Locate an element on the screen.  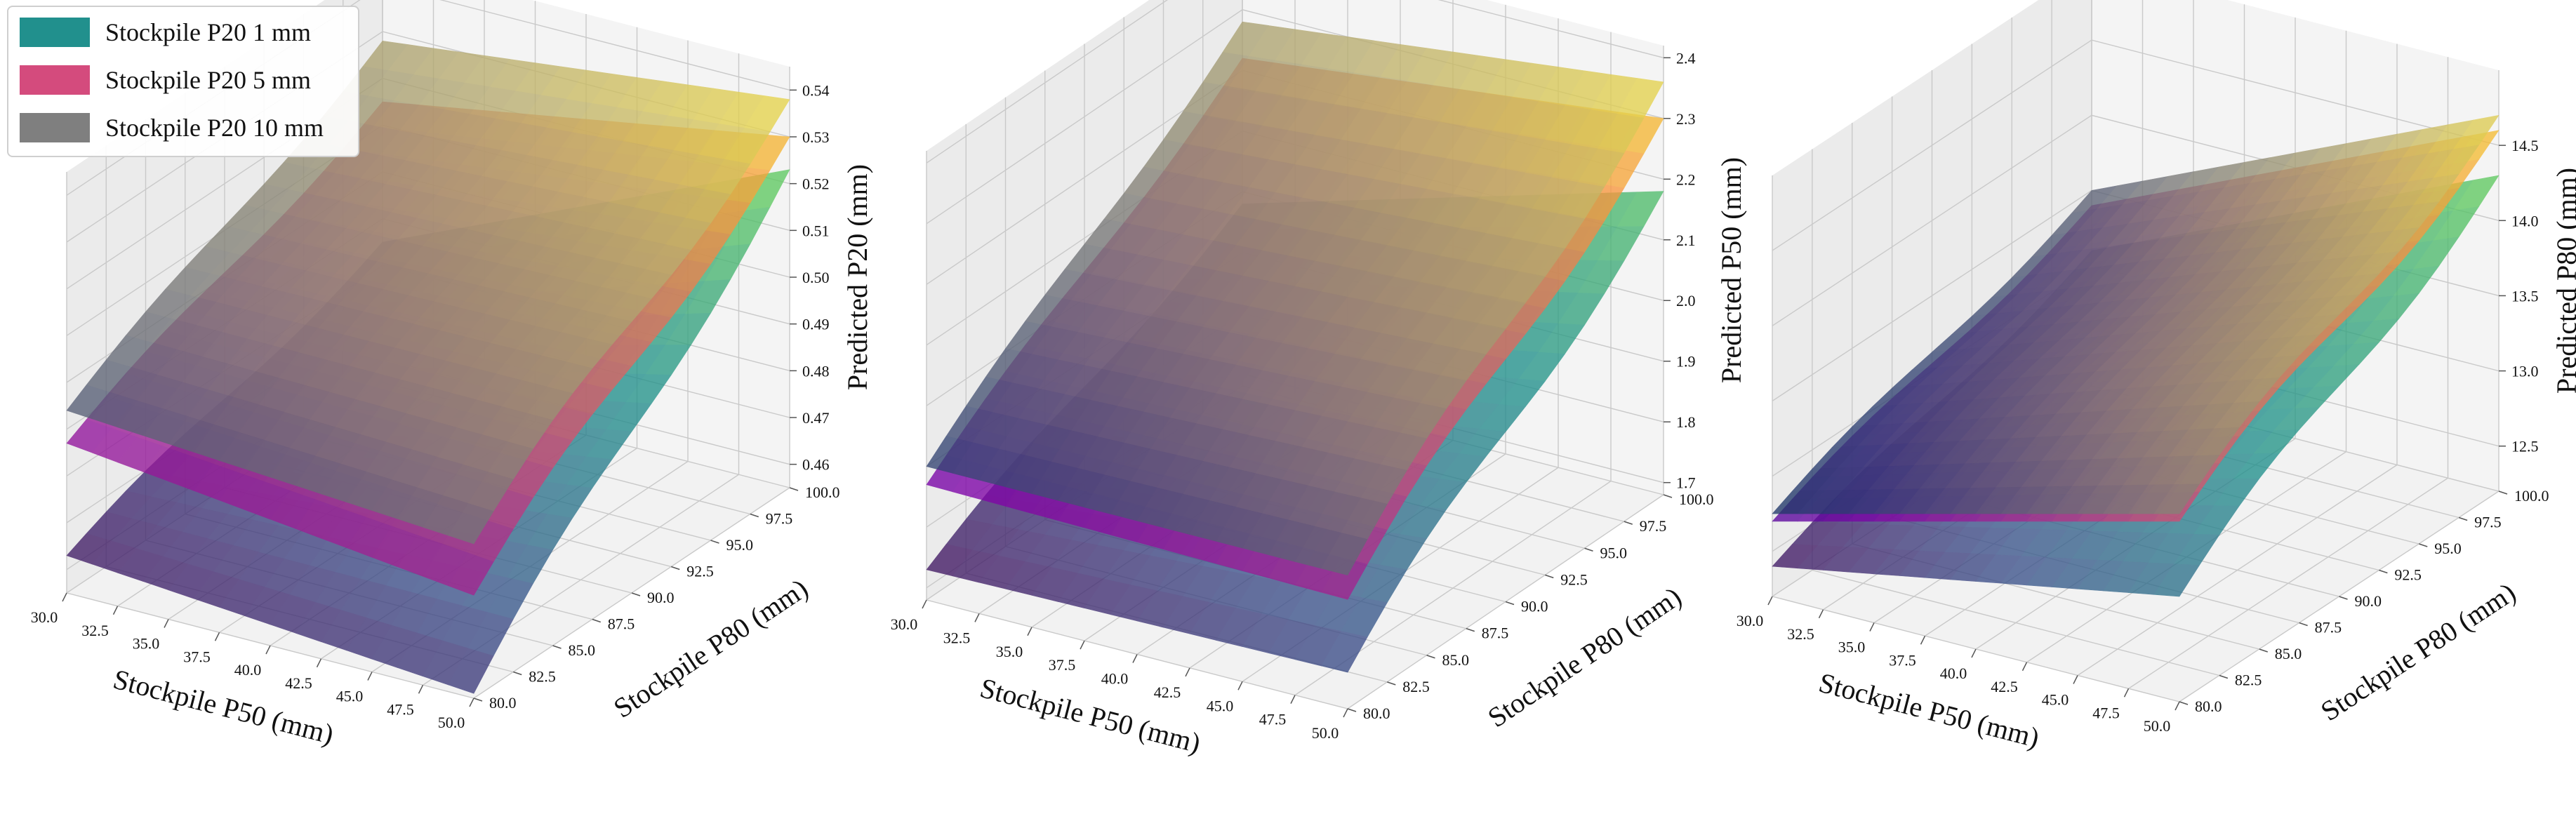
z-tick-label: 0.53 is located at coordinates (816, 137).